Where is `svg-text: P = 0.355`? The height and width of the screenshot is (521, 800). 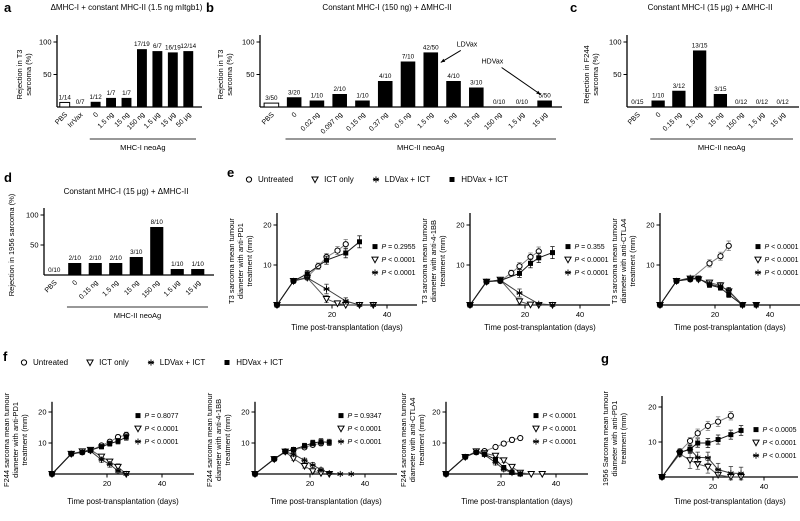
svg-text: P = 0.355 is located at coordinates (590, 247).